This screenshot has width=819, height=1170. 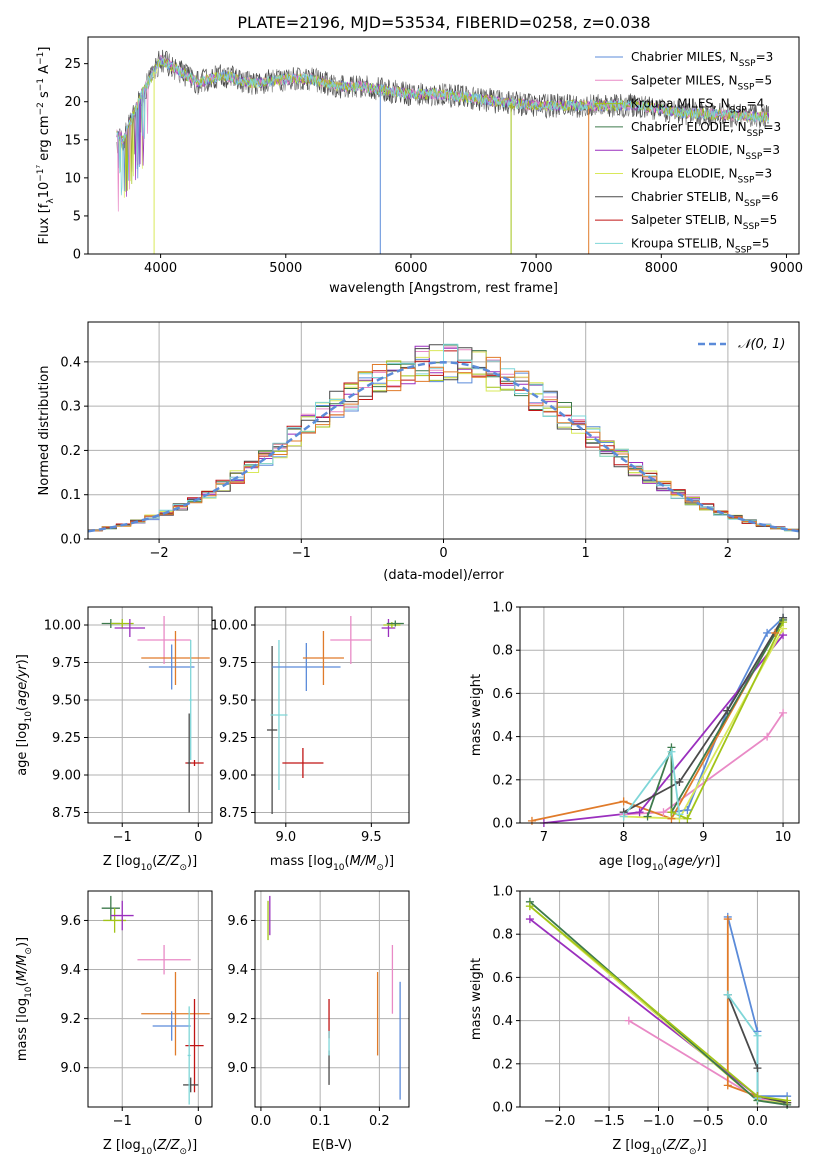 What do you see at coordinates (285, 268) in the screenshot?
I see `x-tick-label: 5000` at bounding box center [285, 268].